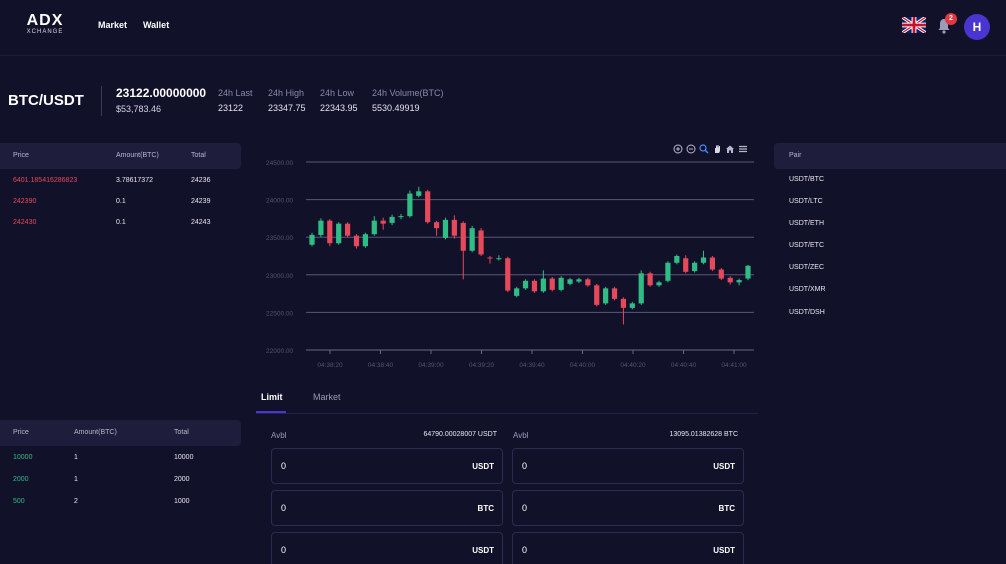 The height and width of the screenshot is (564, 1006). Describe the element at coordinates (156, 25) in the screenshot. I see `nav-wallet: Wallet` at that location.